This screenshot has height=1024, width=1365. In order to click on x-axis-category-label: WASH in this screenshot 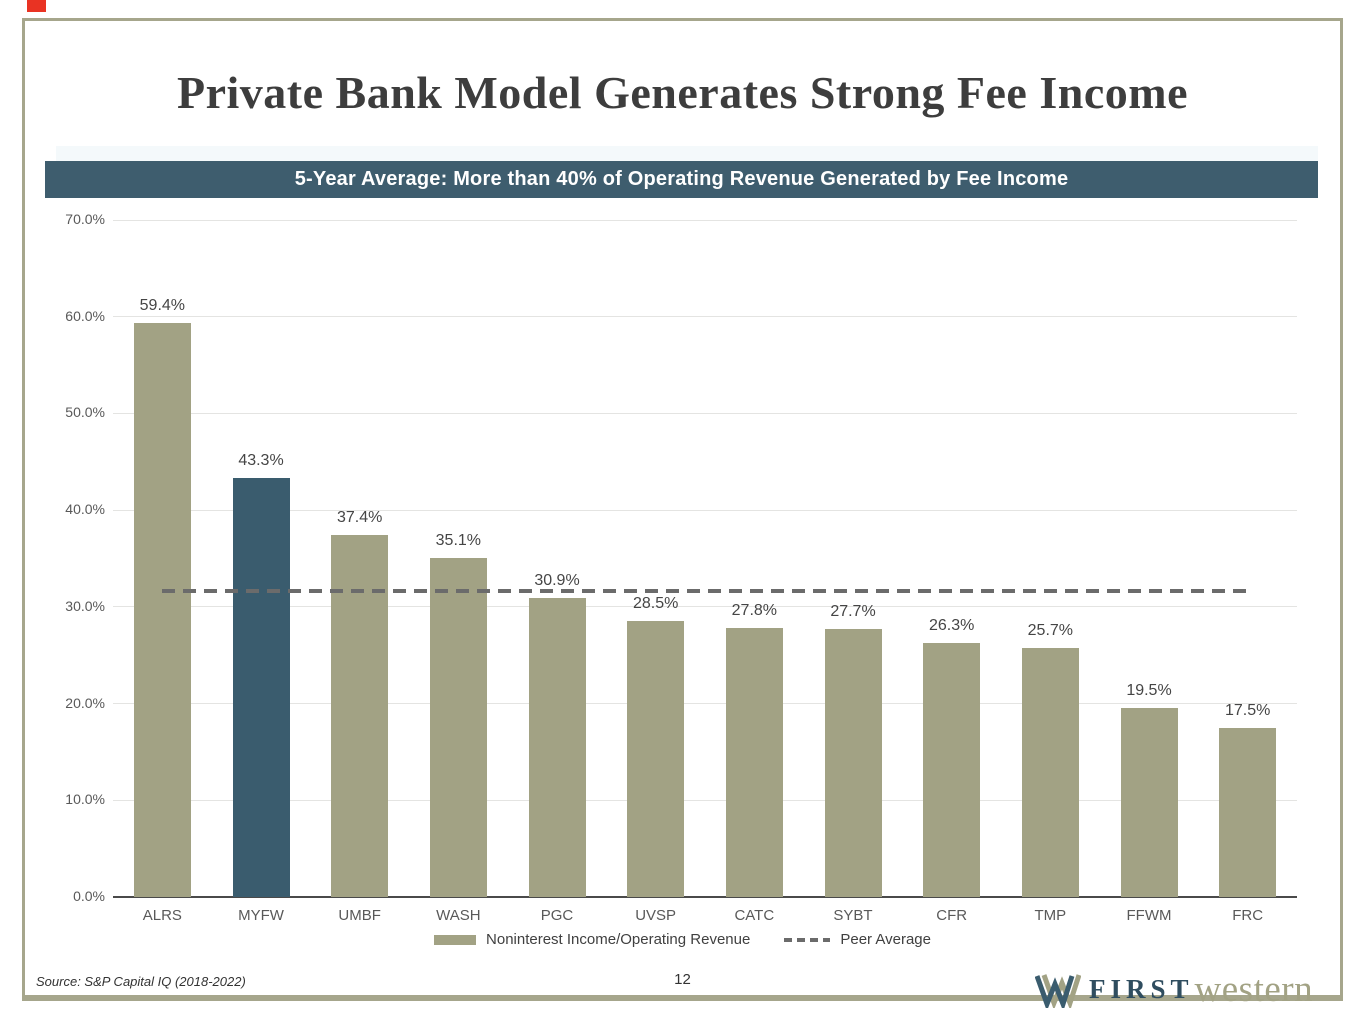, I will do `click(458, 915)`.